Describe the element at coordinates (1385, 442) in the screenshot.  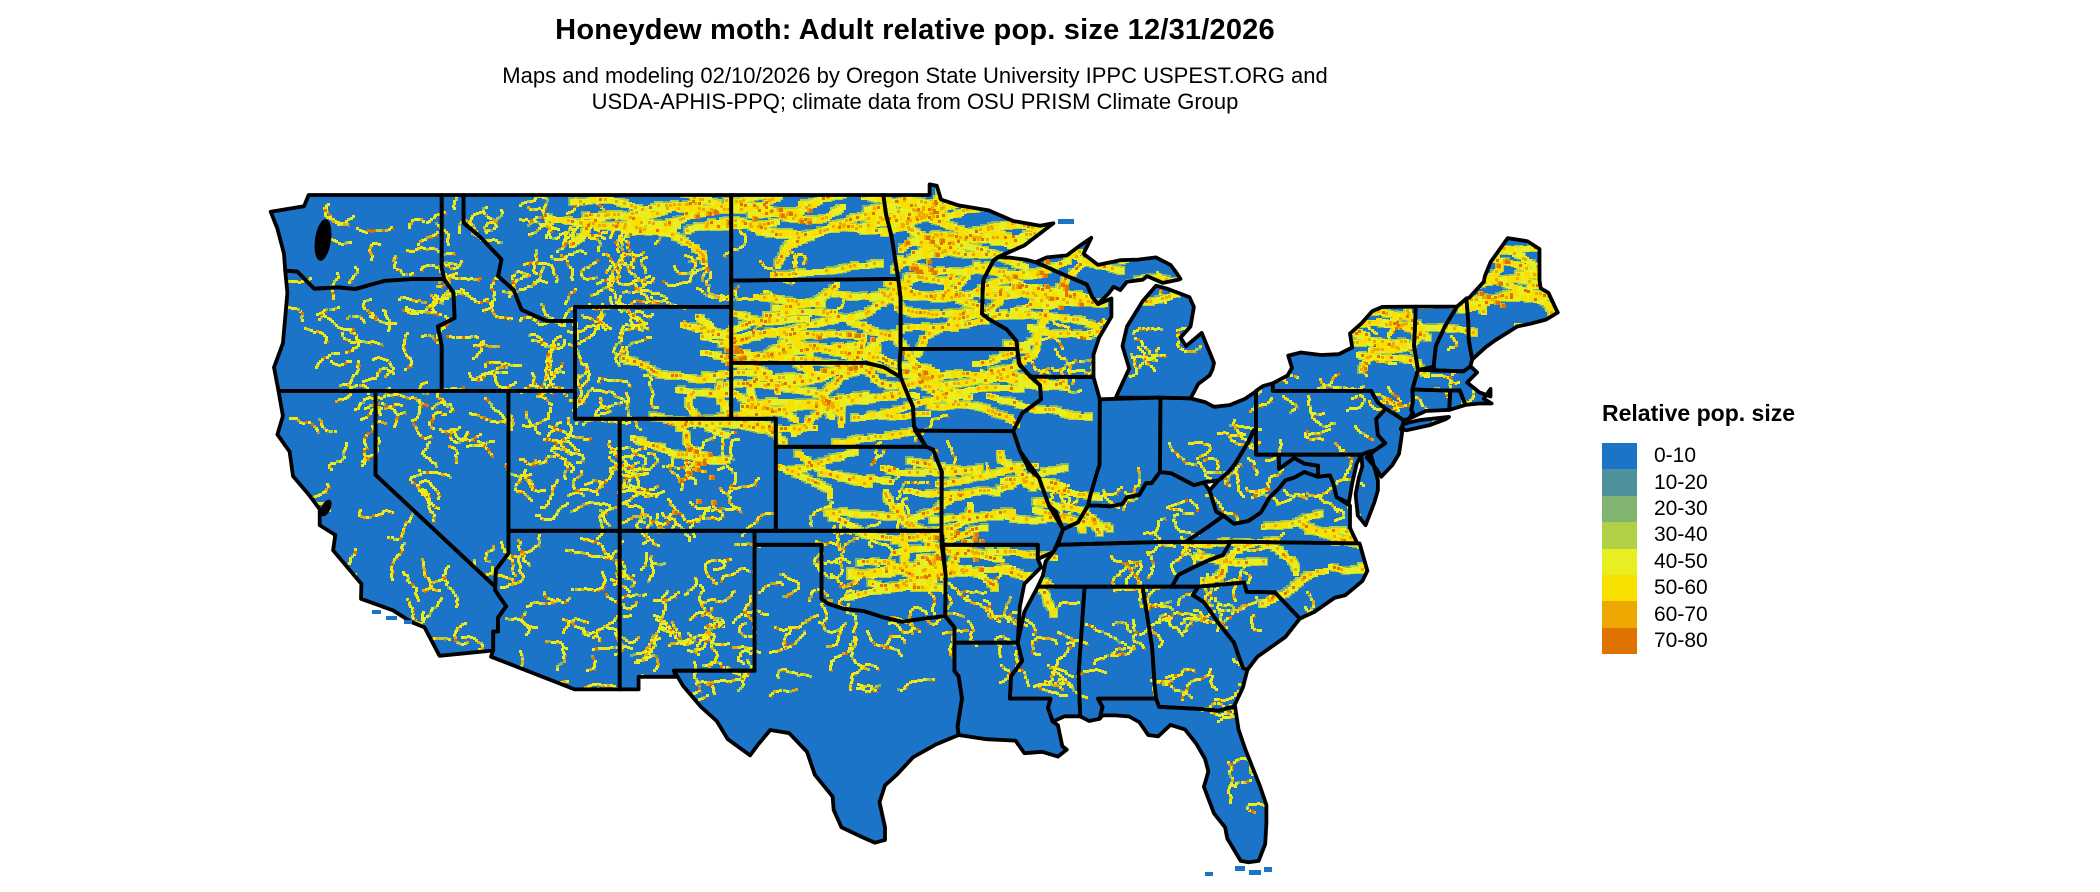
I see `state-border-nj` at that location.